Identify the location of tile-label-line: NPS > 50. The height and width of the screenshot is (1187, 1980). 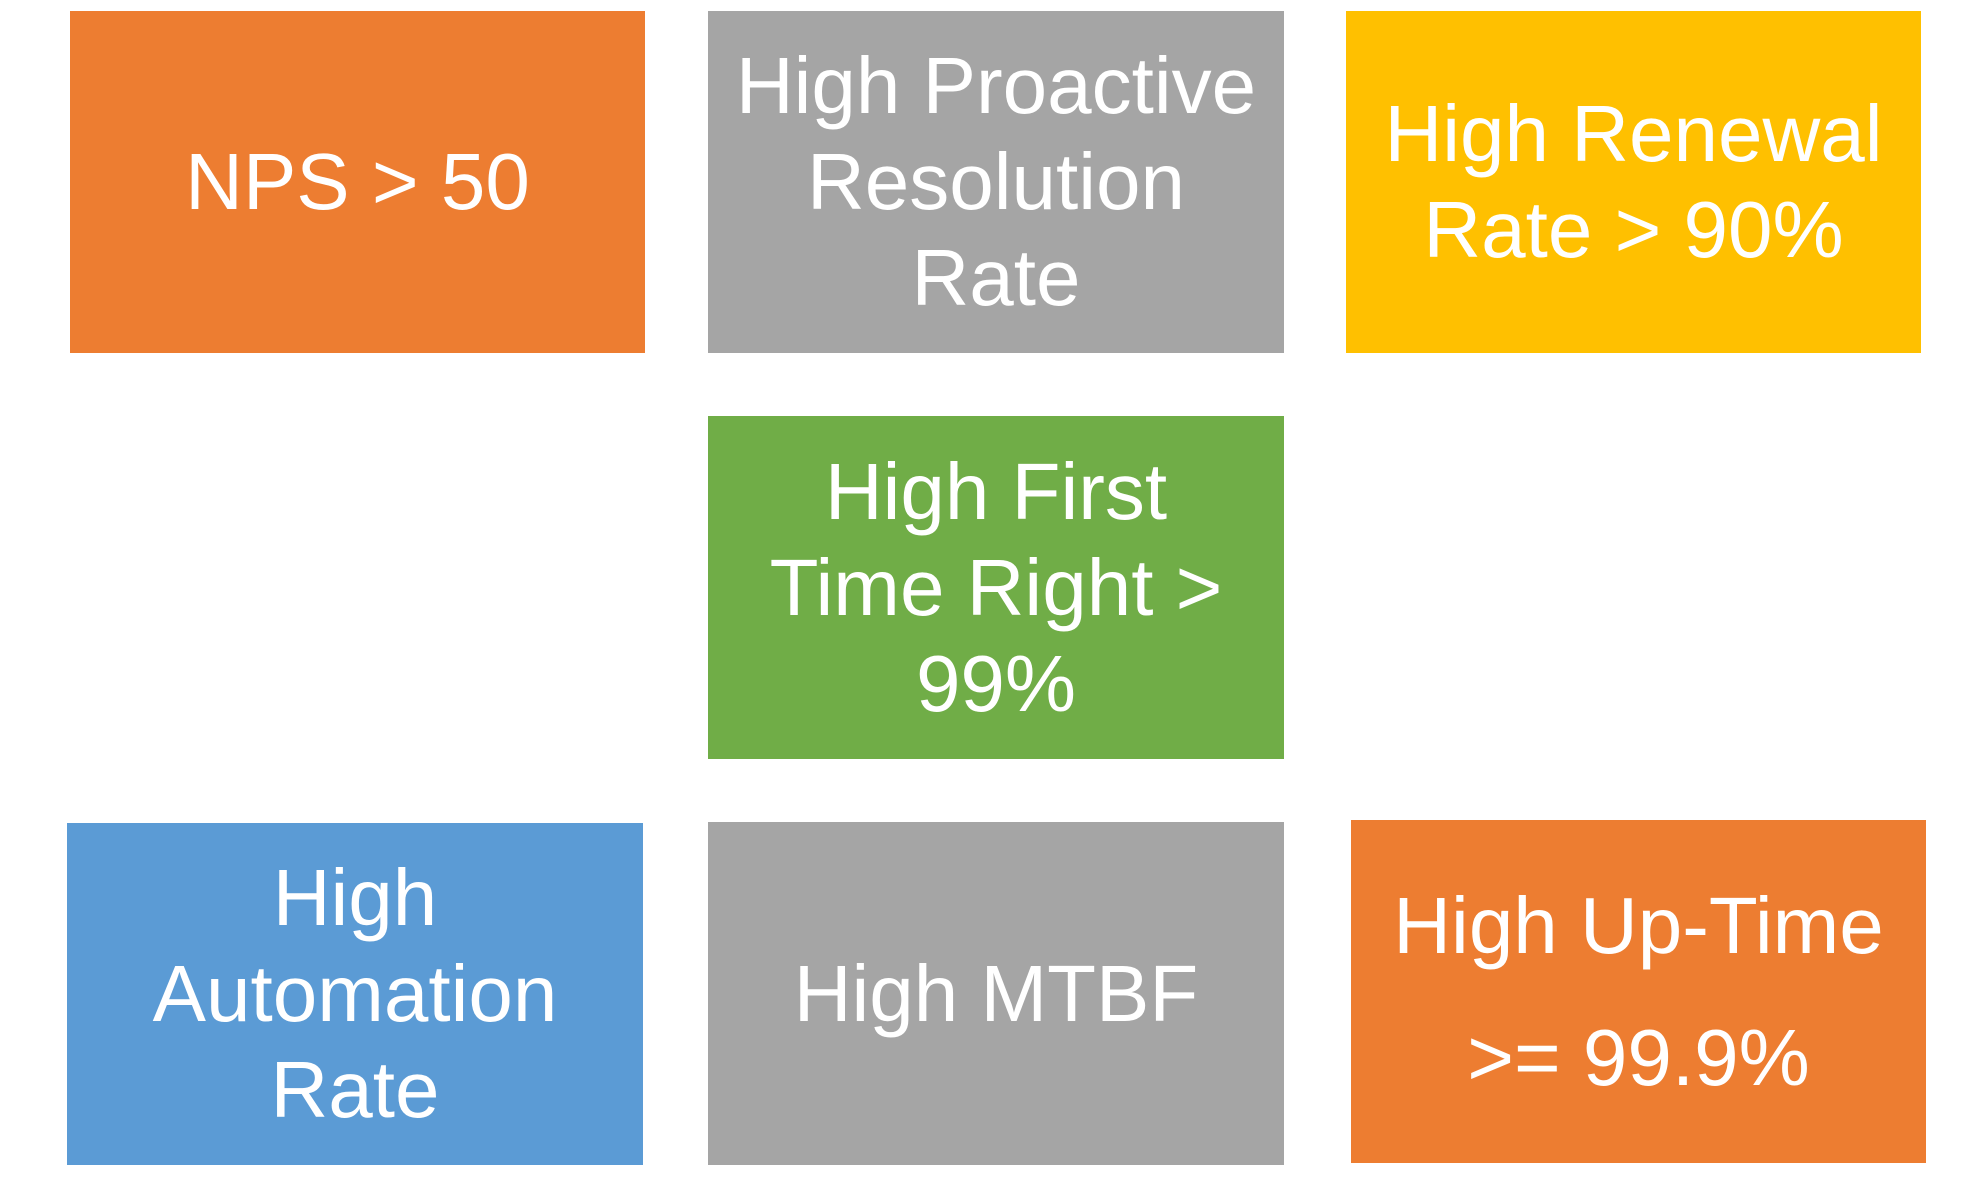
(357, 181).